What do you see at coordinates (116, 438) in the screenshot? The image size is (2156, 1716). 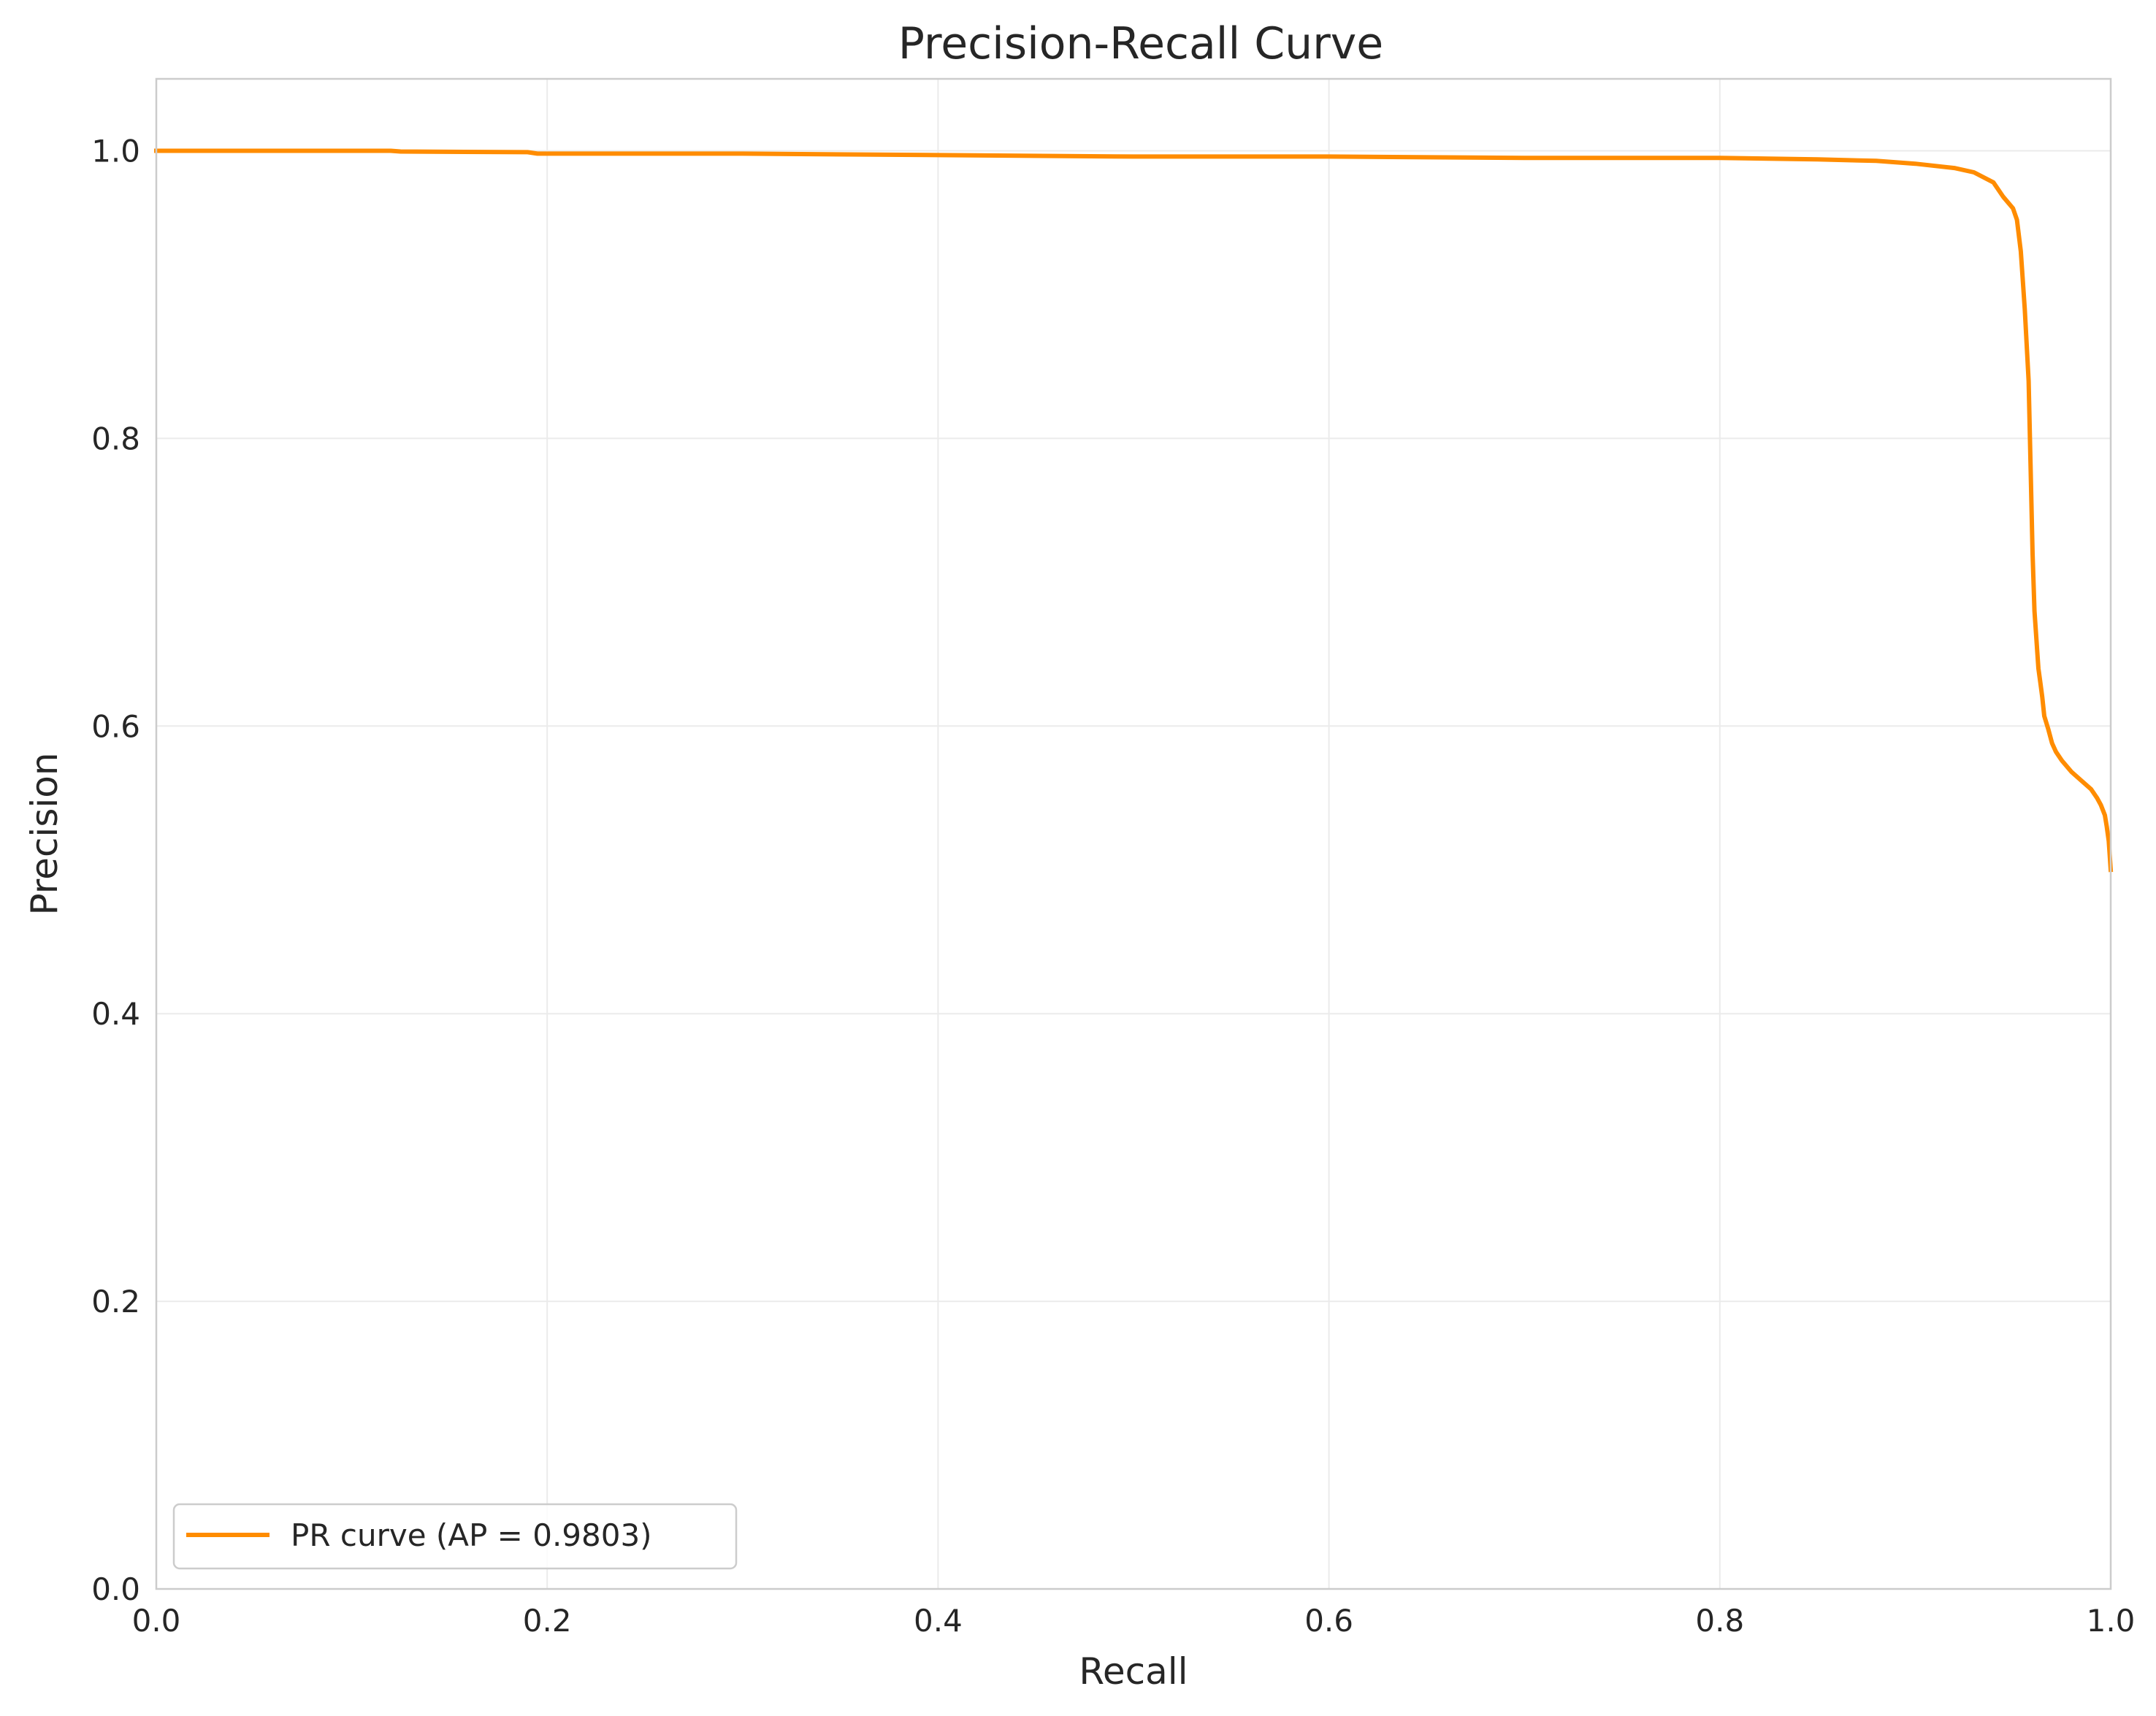 I see `y-tick-label: 0.8` at bounding box center [116, 438].